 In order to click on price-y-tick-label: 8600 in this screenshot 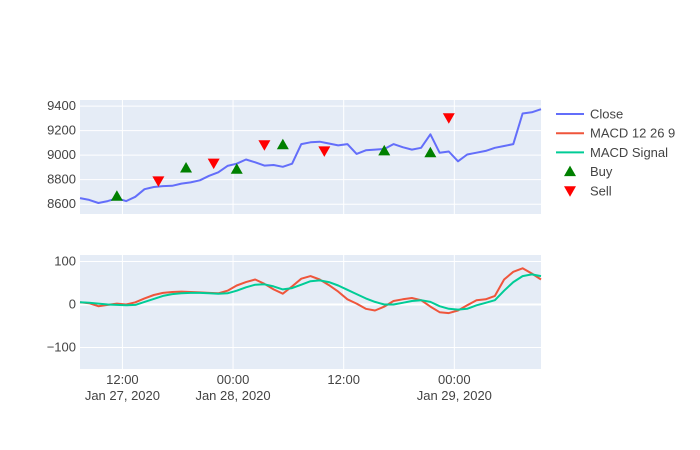, I will do `click(61, 203)`.